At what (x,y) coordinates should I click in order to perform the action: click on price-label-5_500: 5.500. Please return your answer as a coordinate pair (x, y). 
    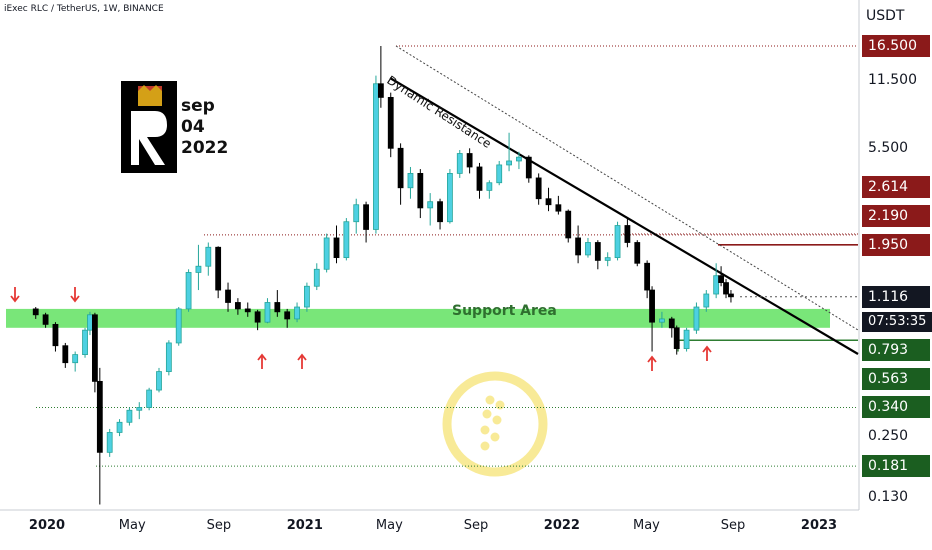
    Looking at the image, I should click on (888, 148).